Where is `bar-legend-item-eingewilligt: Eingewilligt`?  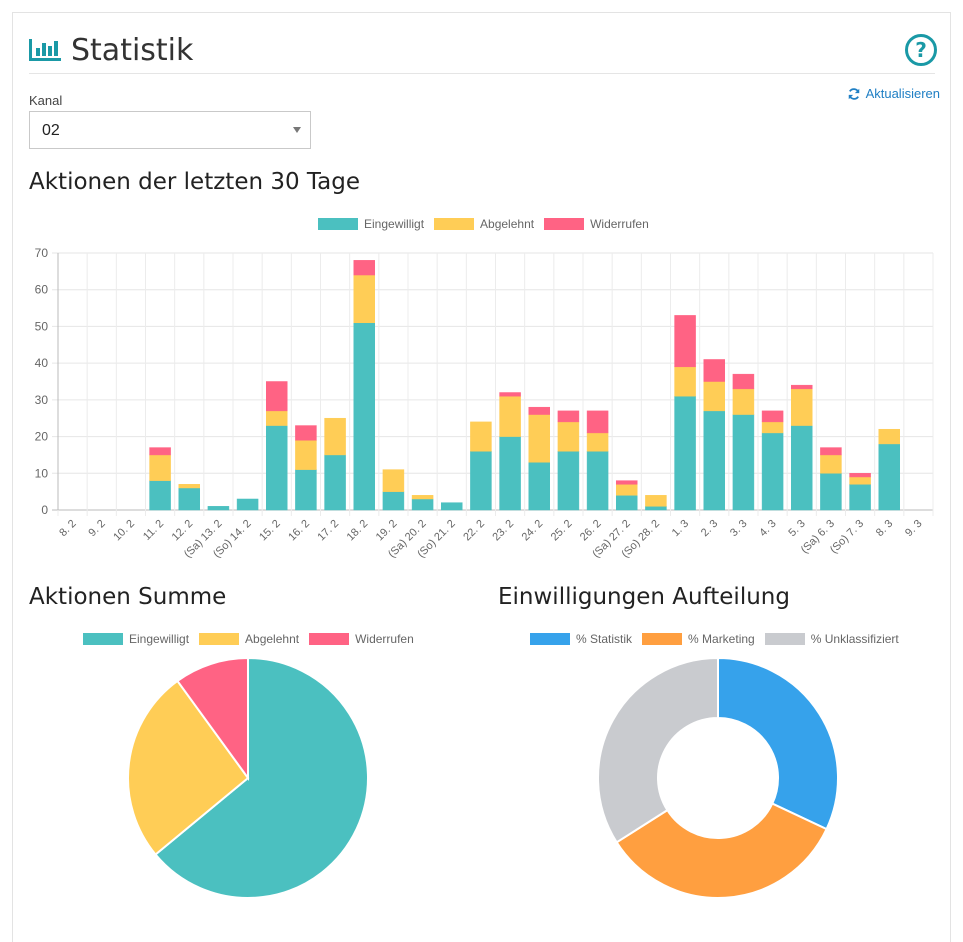 bar-legend-item-eingewilligt: Eingewilligt is located at coordinates (371, 224).